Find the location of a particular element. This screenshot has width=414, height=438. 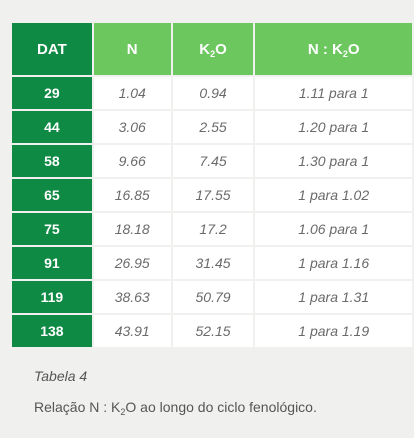

cell-ratio: 1.20 para 1 is located at coordinates (333, 127).